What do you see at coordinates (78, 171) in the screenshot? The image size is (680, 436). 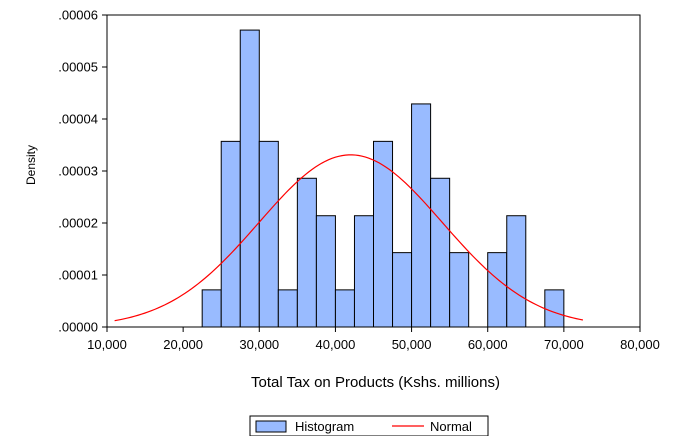 I see `y-tick-label: .00003` at bounding box center [78, 171].